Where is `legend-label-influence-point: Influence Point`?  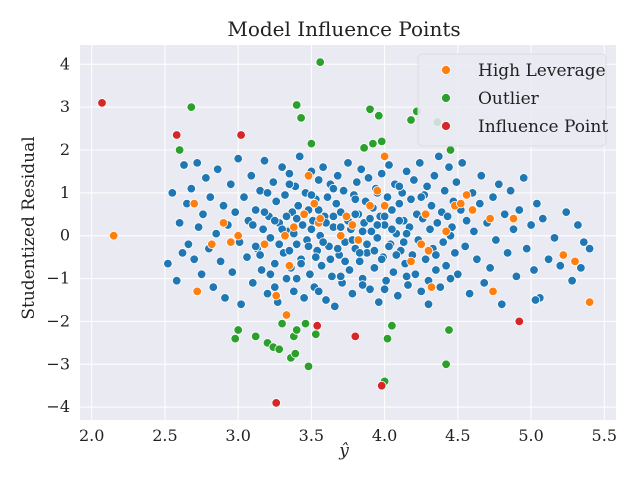 legend-label-influence-point: Influence Point is located at coordinates (543, 127).